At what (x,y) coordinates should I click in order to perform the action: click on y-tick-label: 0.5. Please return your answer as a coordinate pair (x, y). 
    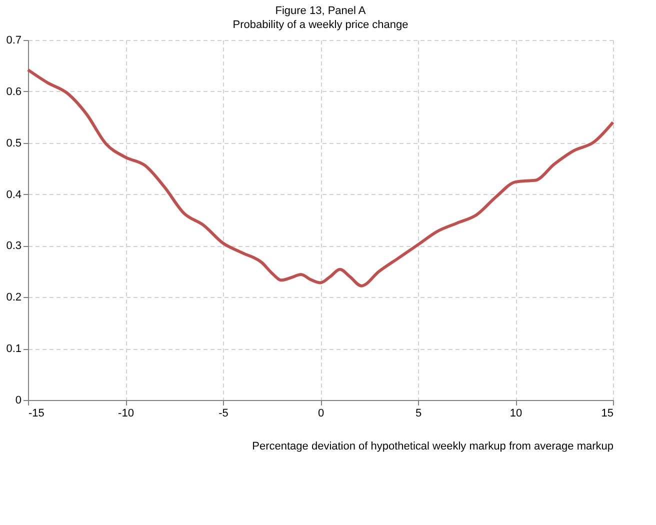
    Looking at the image, I should click on (14, 143).